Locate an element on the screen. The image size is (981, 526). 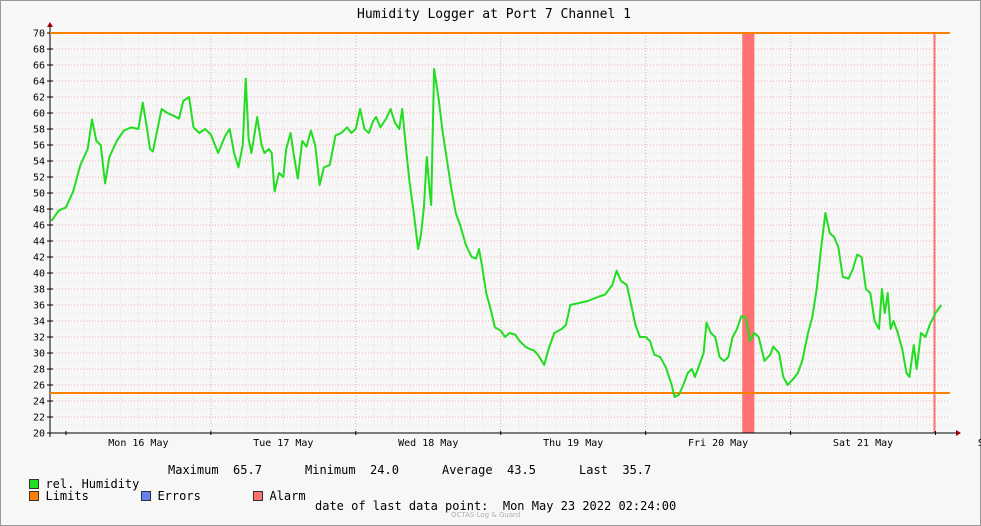
x-tick-label: Wed 18 May is located at coordinates (428, 443).